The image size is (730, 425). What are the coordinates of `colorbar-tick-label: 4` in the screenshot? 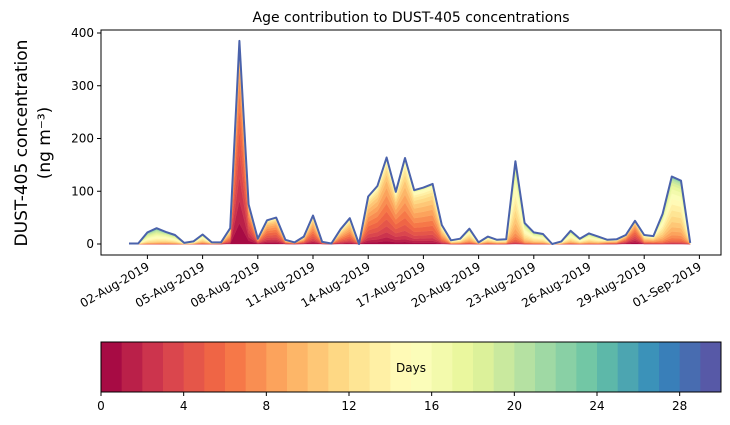 It's located at (184, 406).